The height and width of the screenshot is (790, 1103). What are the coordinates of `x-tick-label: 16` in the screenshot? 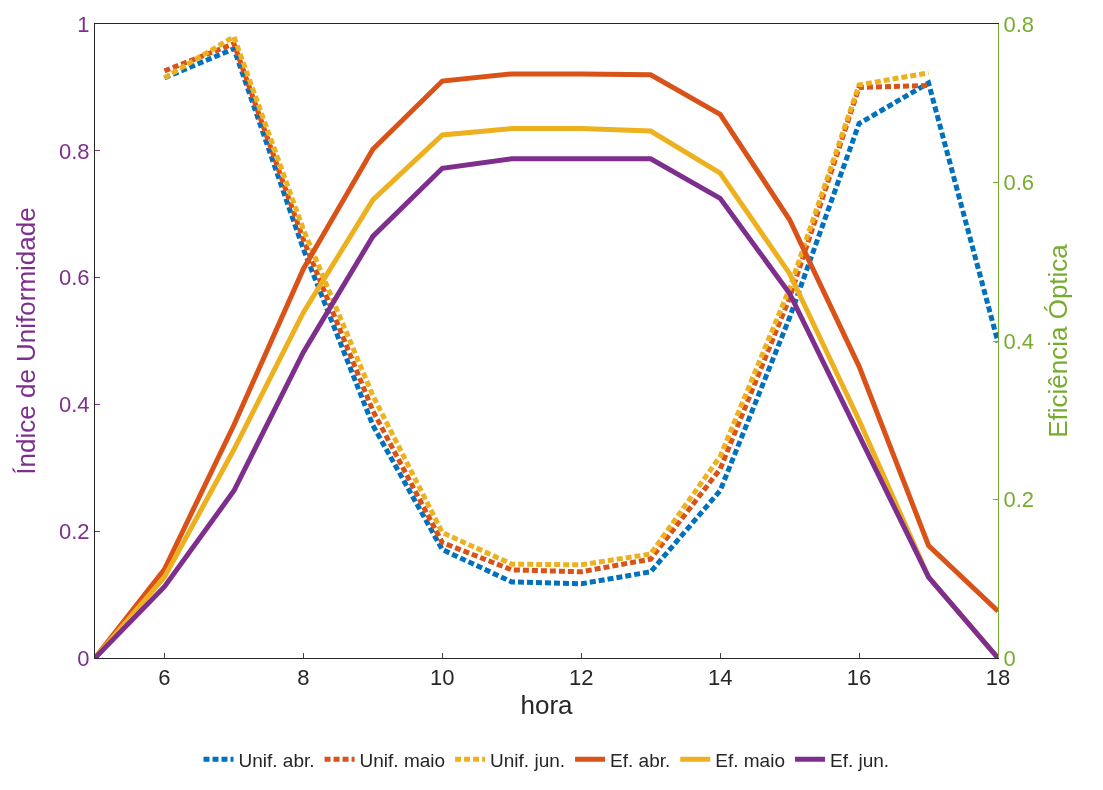 It's located at (859, 678).